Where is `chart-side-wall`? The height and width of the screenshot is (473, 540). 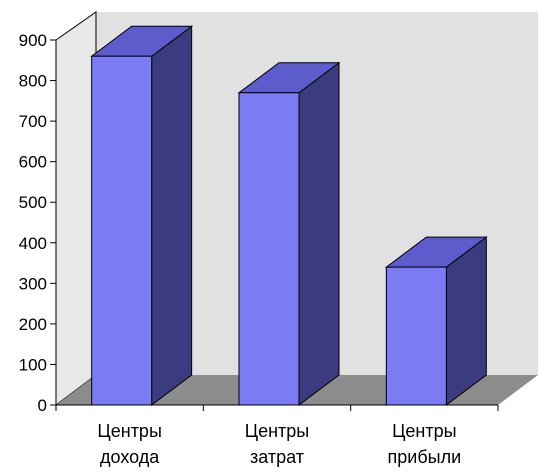
chart-side-wall is located at coordinates (76, 208).